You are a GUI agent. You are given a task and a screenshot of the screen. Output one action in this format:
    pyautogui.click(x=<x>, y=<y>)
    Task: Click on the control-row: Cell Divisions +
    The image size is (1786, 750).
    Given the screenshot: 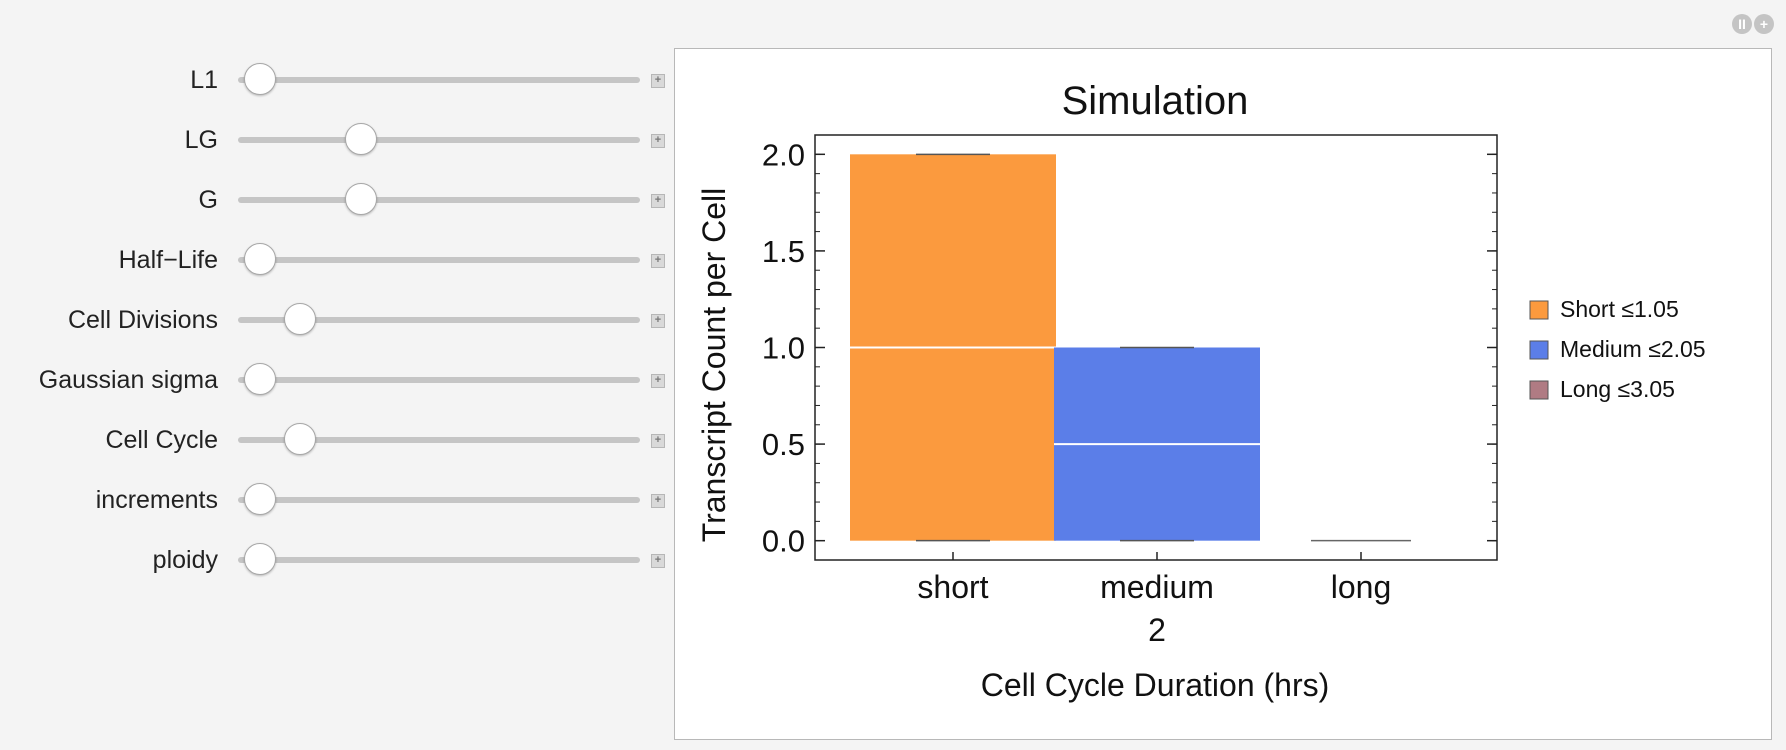 What is the action you would take?
    pyautogui.click(x=340, y=320)
    